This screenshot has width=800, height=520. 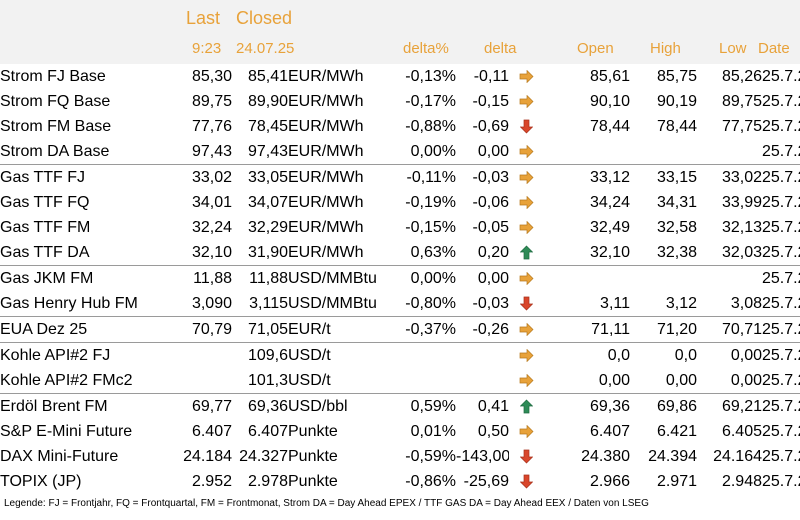 I want to click on delta-pct-value: -0,17%, so click(x=430, y=101).